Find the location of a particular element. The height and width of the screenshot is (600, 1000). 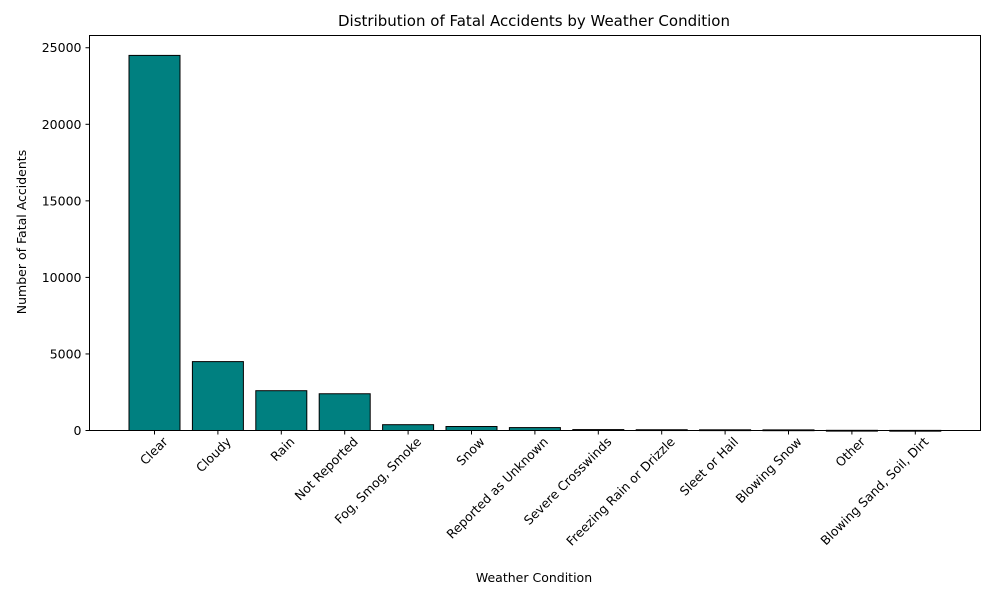

x-tick-label: Blowing Sand, Soil, Dirt is located at coordinates (874, 491).